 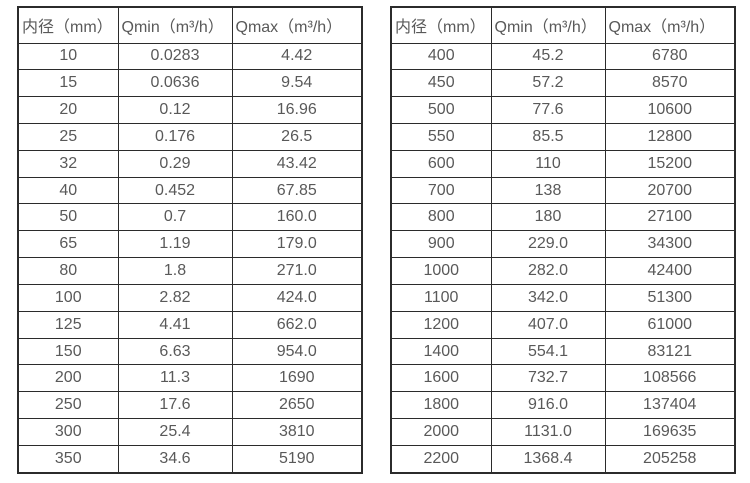 What do you see at coordinates (548, 324) in the screenshot?
I see `table-cell: 407.0` at bounding box center [548, 324].